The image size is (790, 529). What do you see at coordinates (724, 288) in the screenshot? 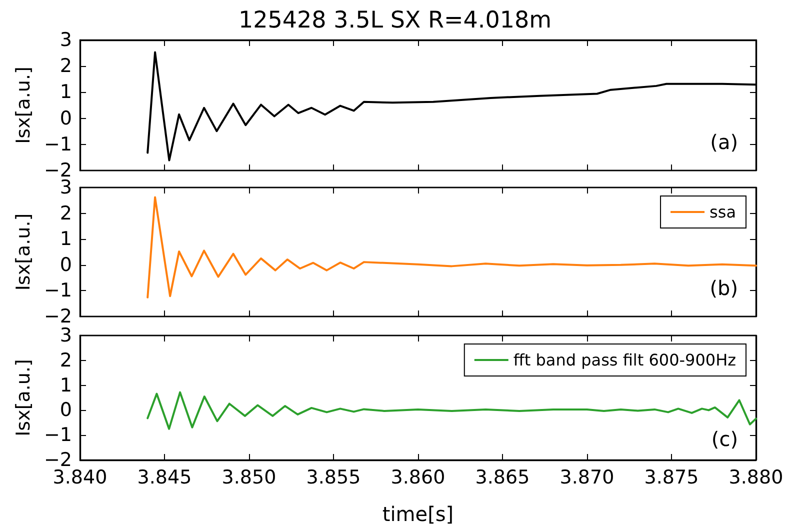
I see `annotation: (b)` at bounding box center [724, 288].